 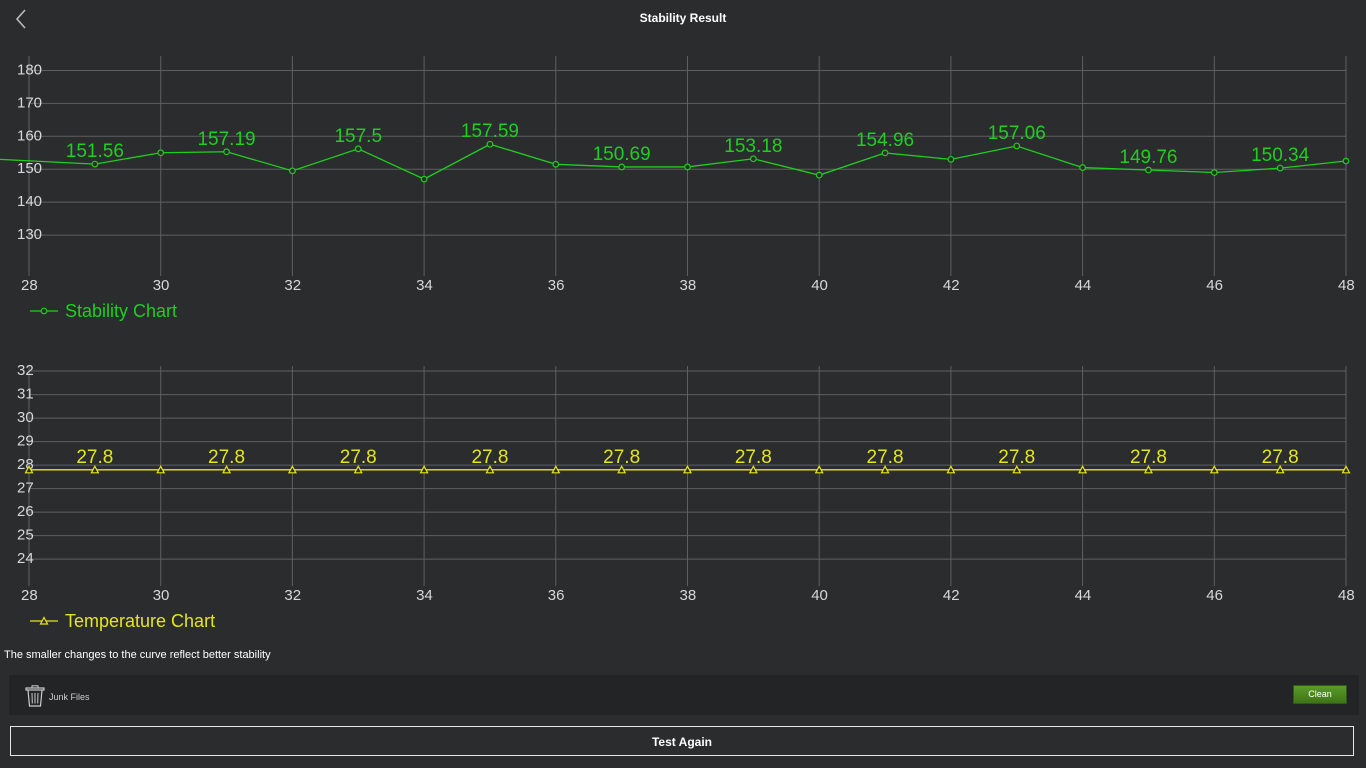 What do you see at coordinates (95, 151) in the screenshot?
I see `data-label: 151.56` at bounding box center [95, 151].